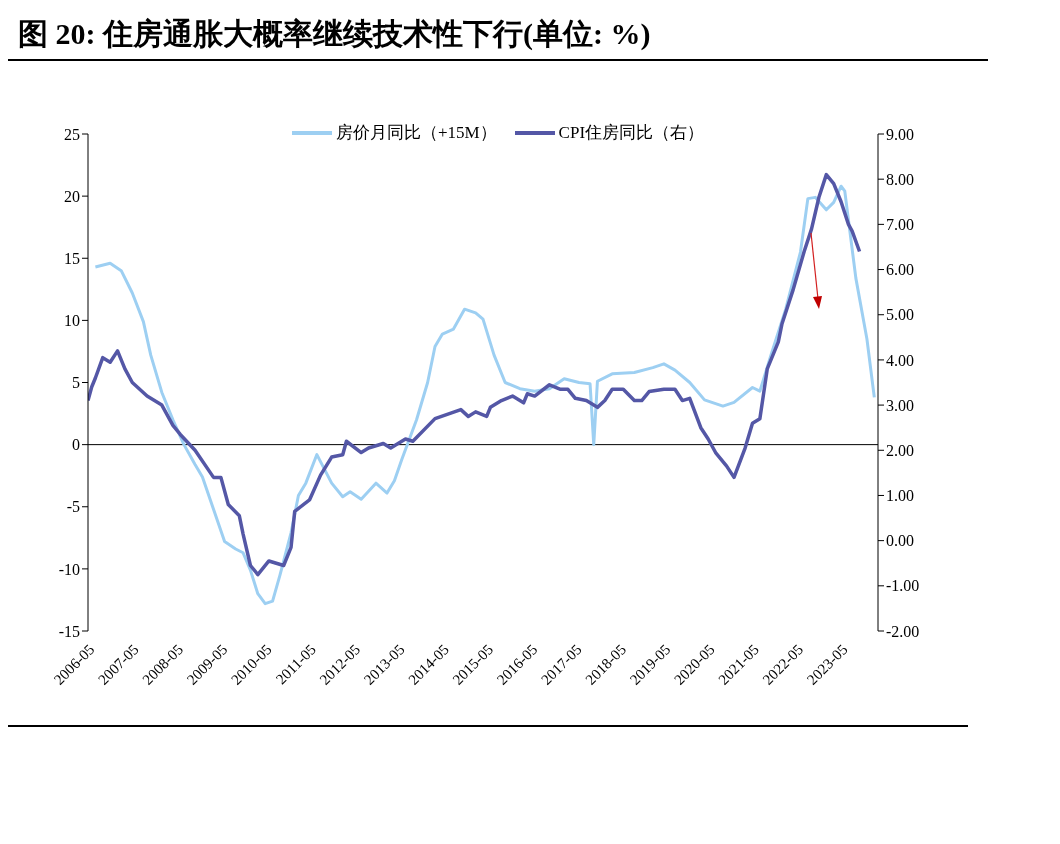  What do you see at coordinates (903, 631) in the screenshot?
I see `y2-tick-label: -2.00` at bounding box center [903, 631].